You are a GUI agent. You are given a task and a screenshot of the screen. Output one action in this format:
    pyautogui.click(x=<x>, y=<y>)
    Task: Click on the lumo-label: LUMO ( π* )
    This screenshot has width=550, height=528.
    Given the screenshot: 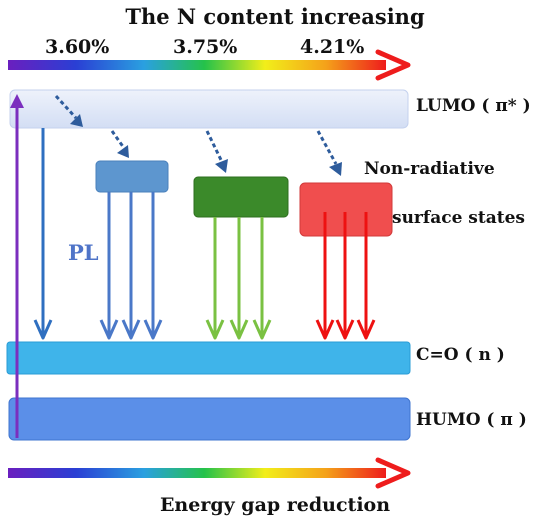 What is the action you would take?
    pyautogui.click(x=473, y=106)
    